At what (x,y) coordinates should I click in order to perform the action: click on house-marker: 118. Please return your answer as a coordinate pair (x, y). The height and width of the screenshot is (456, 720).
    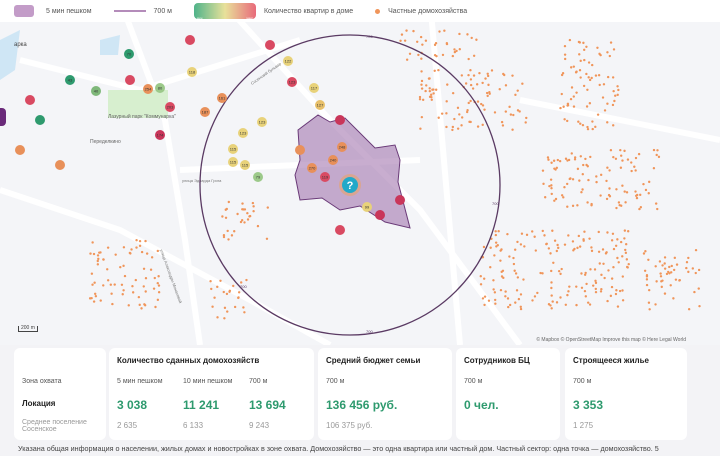
    Looking at the image, I should click on (192, 72).